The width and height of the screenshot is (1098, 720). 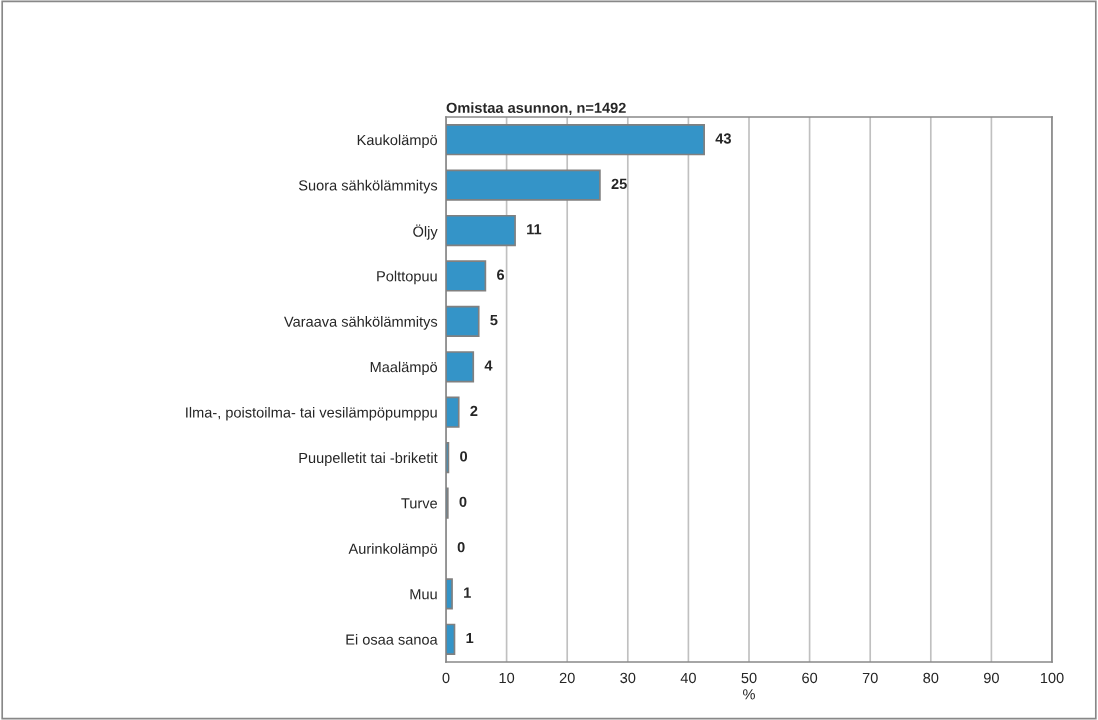 I want to click on y-tick-label: Ei osaa sanoa, so click(x=392, y=639).